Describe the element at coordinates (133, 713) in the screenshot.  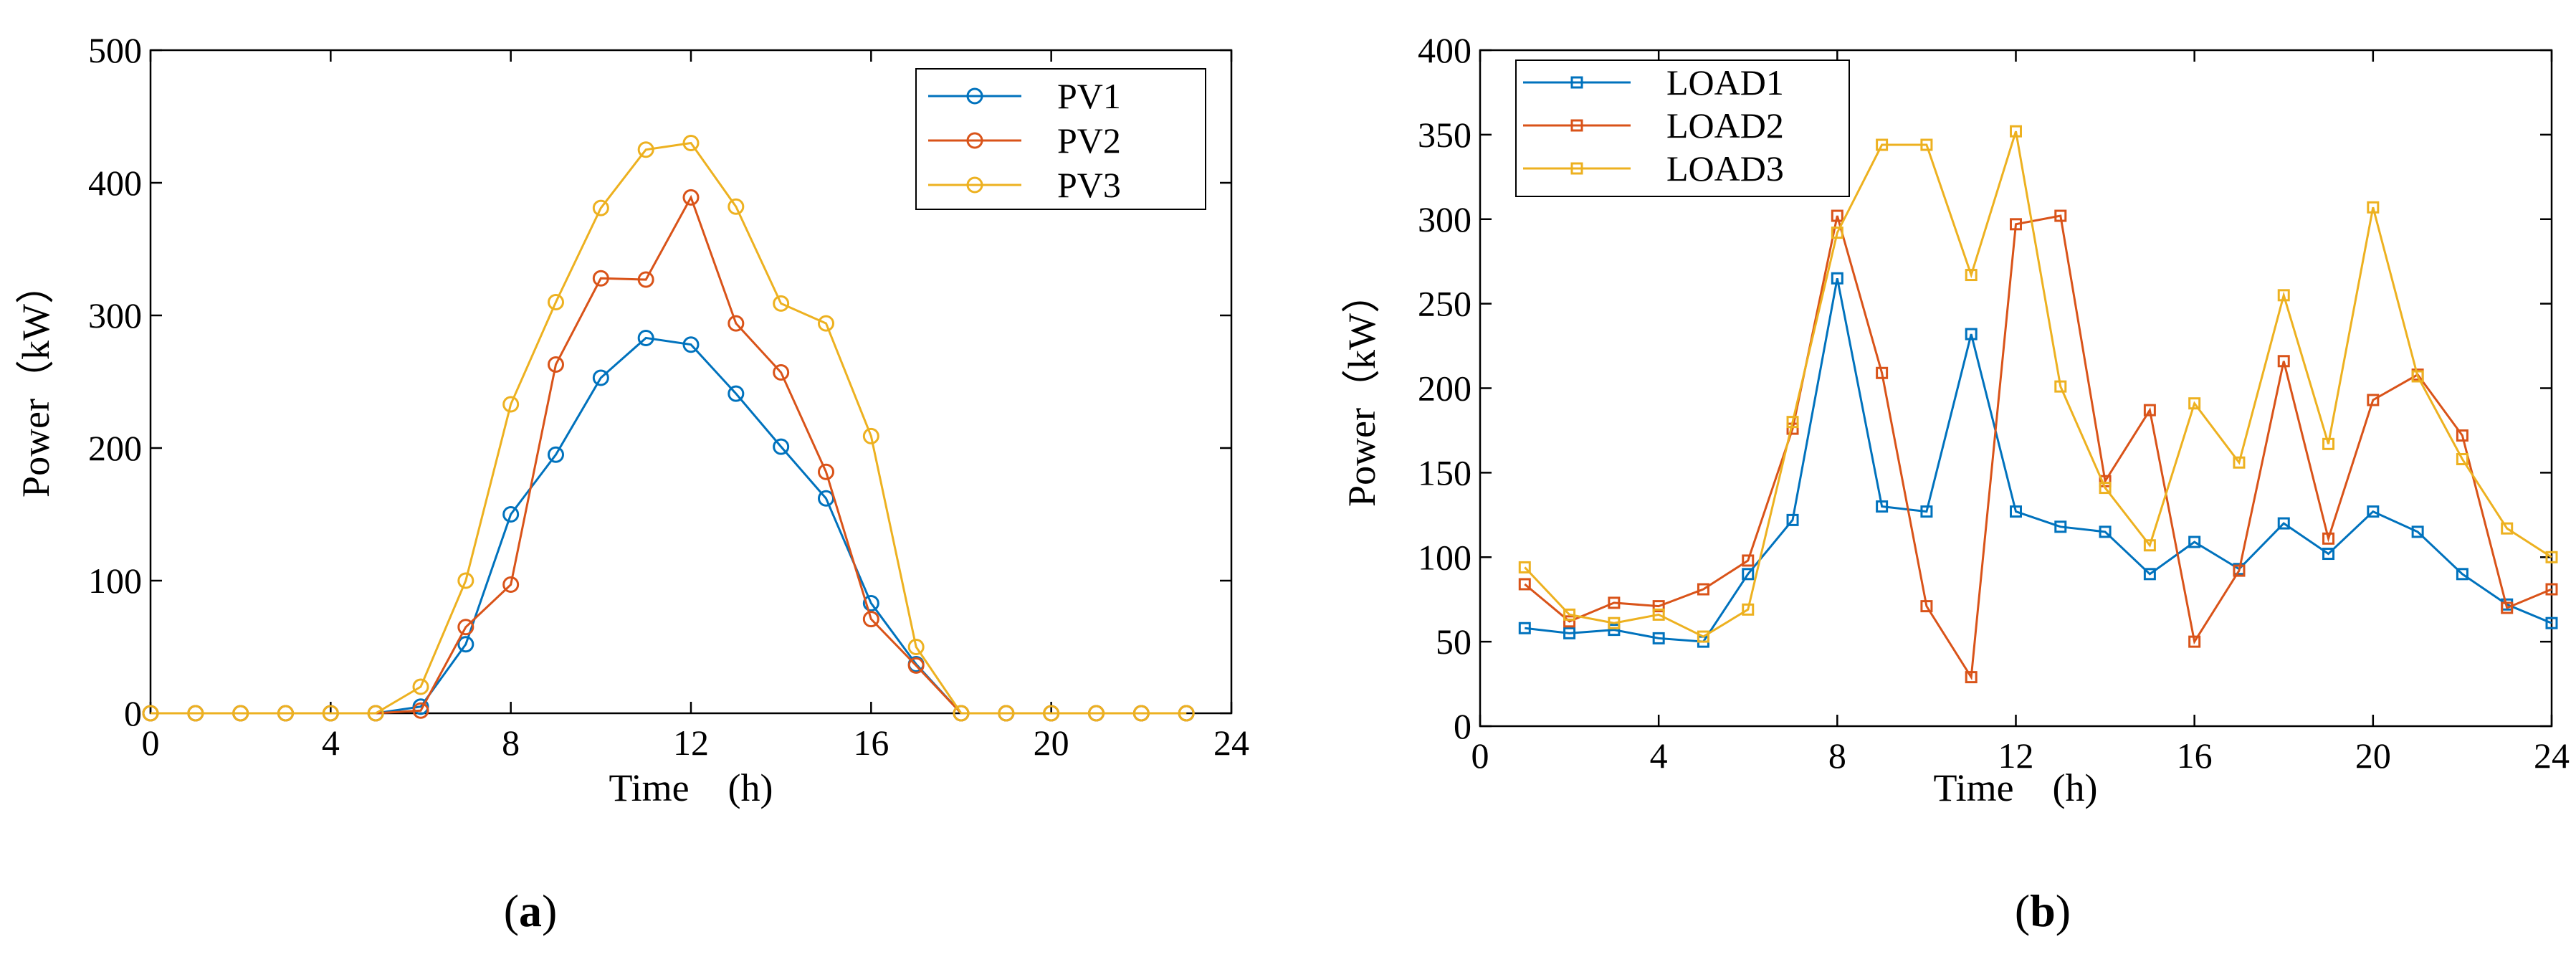
I see `a-y-tick-label: 0` at that location.